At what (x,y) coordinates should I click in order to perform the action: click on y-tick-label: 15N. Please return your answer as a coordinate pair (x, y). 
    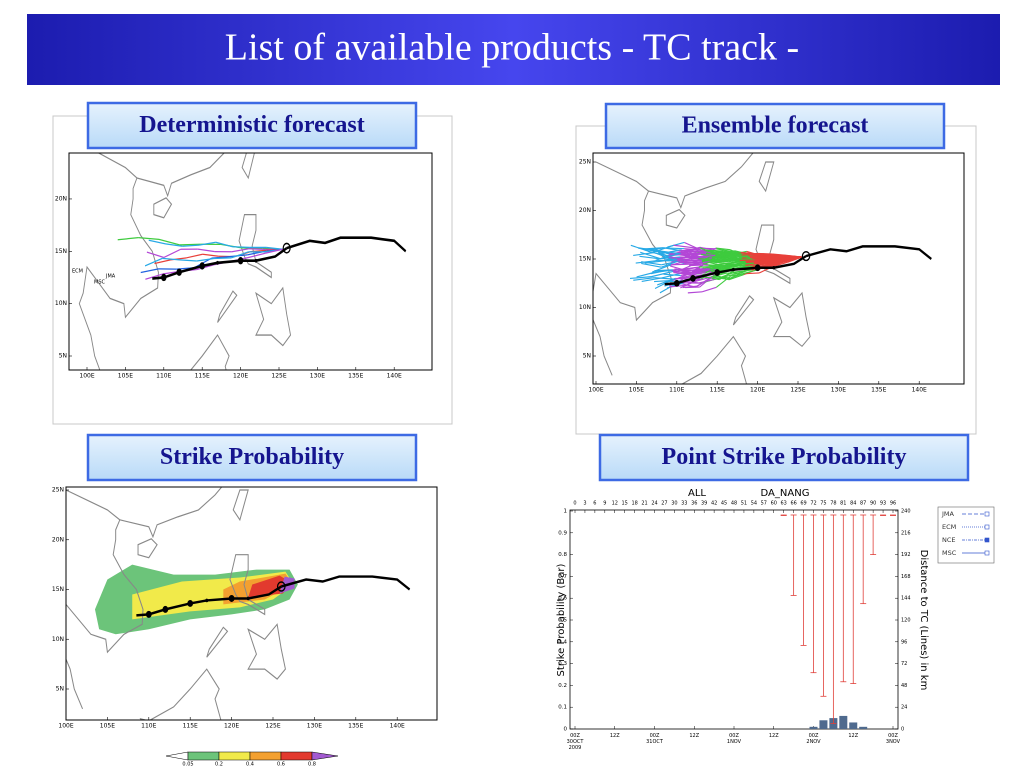
    Looking at the image, I should click on (58, 589).